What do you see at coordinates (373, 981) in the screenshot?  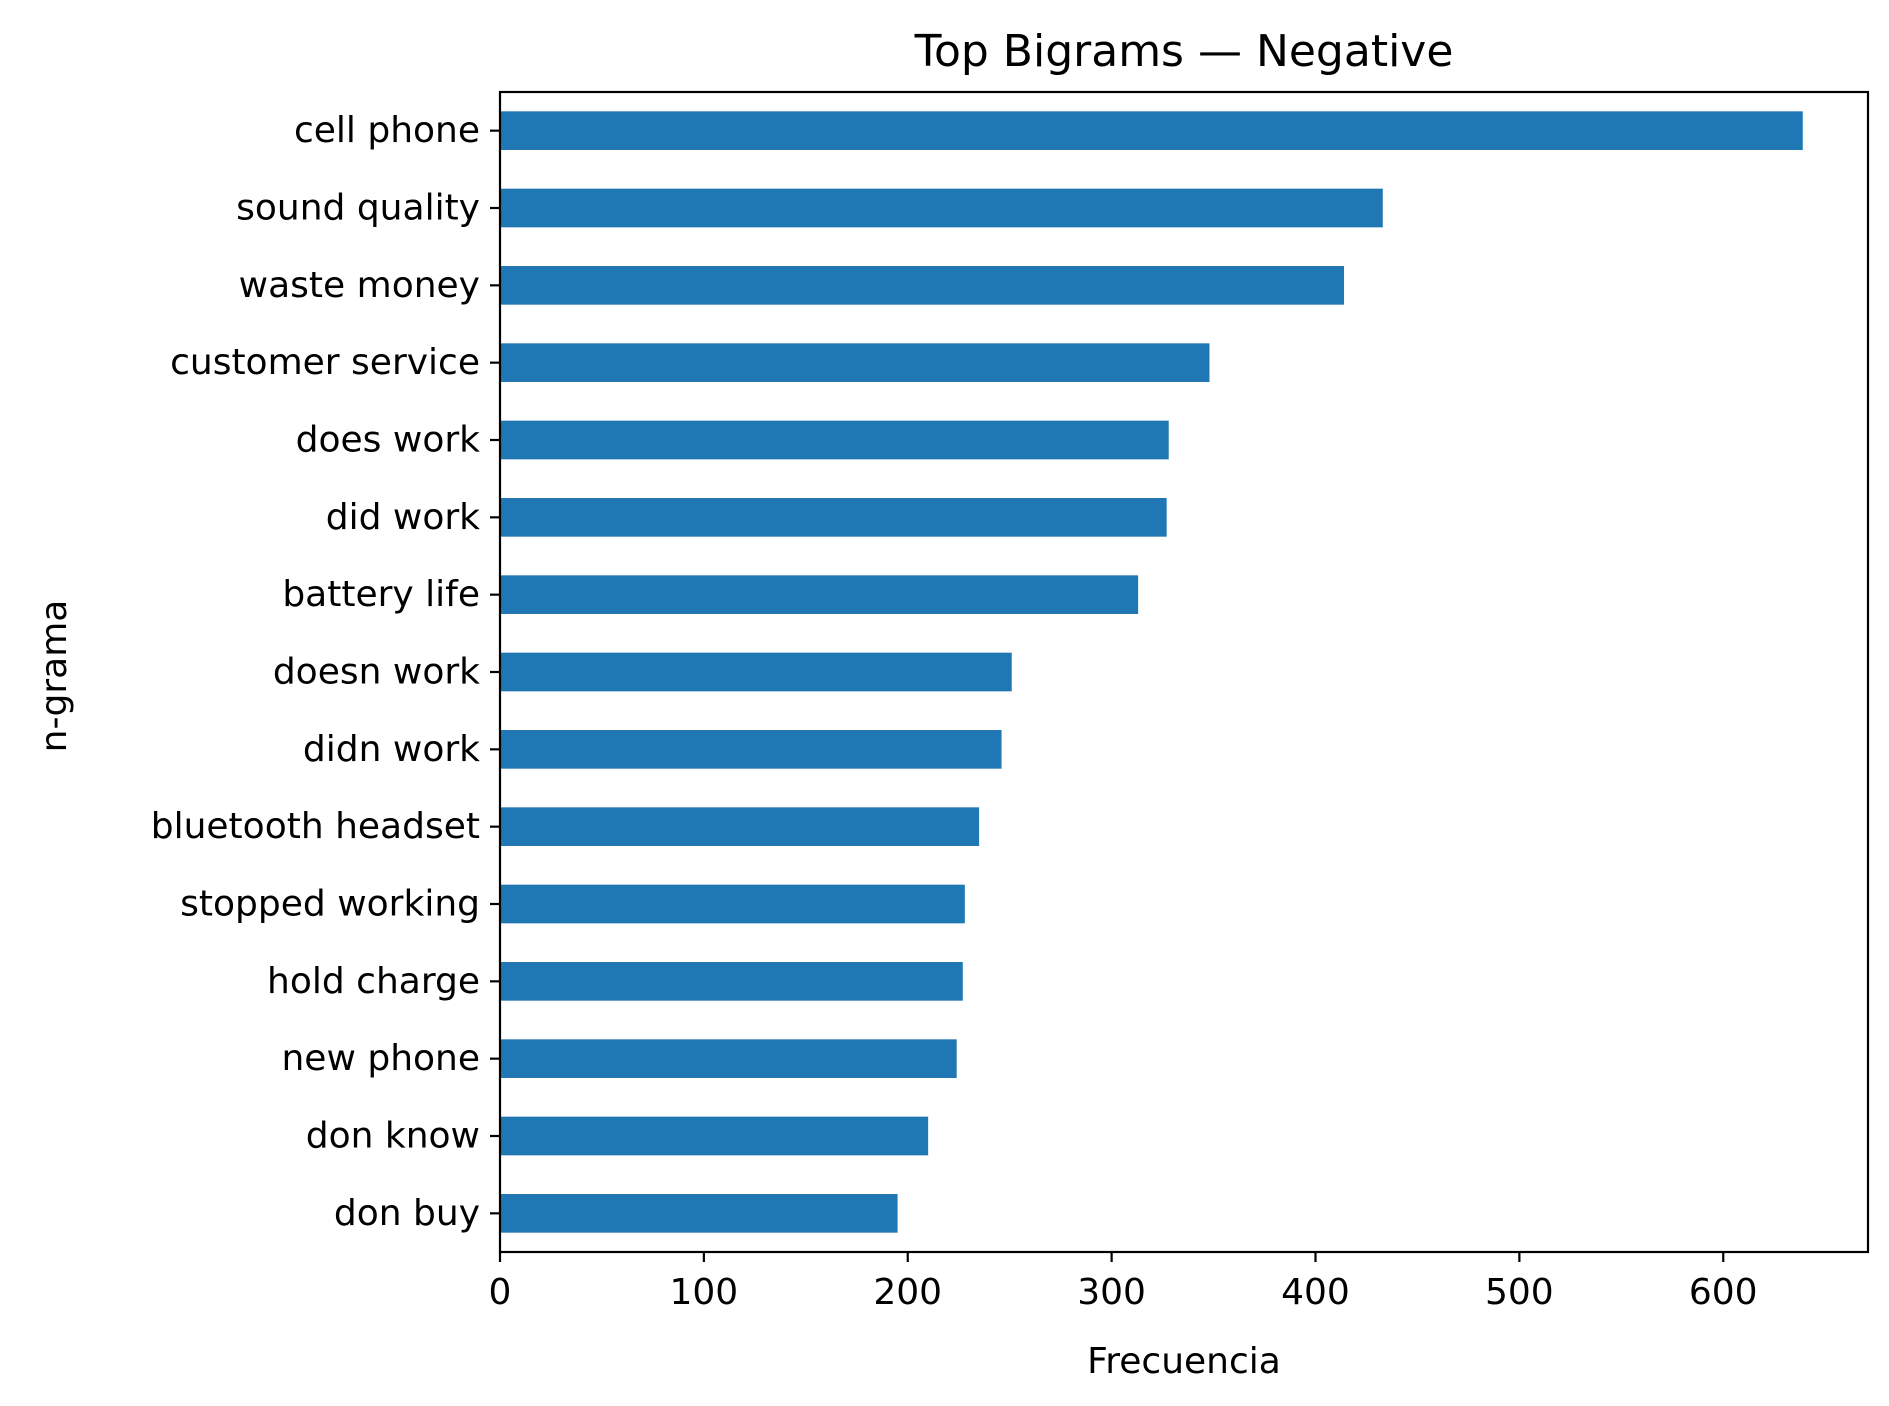 I see `y-tick-label: hold charge` at bounding box center [373, 981].